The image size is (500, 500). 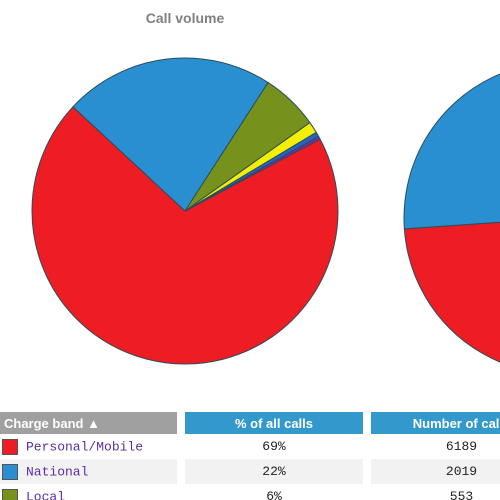 I want to click on band-label: Personal/Mobile, so click(x=85, y=446).